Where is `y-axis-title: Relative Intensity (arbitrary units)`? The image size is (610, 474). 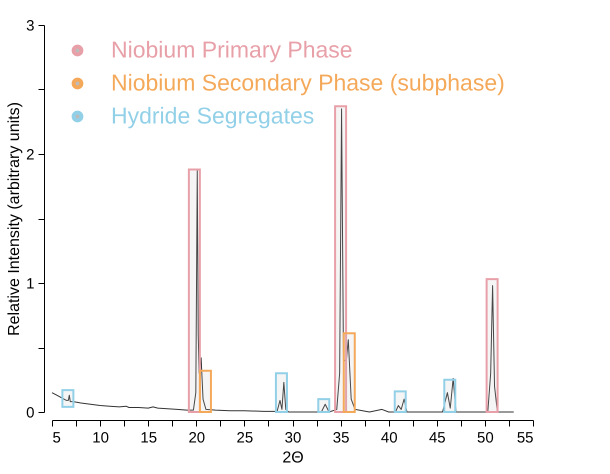 y-axis-title: Relative Intensity (arbitrary units) is located at coordinates (15, 219).